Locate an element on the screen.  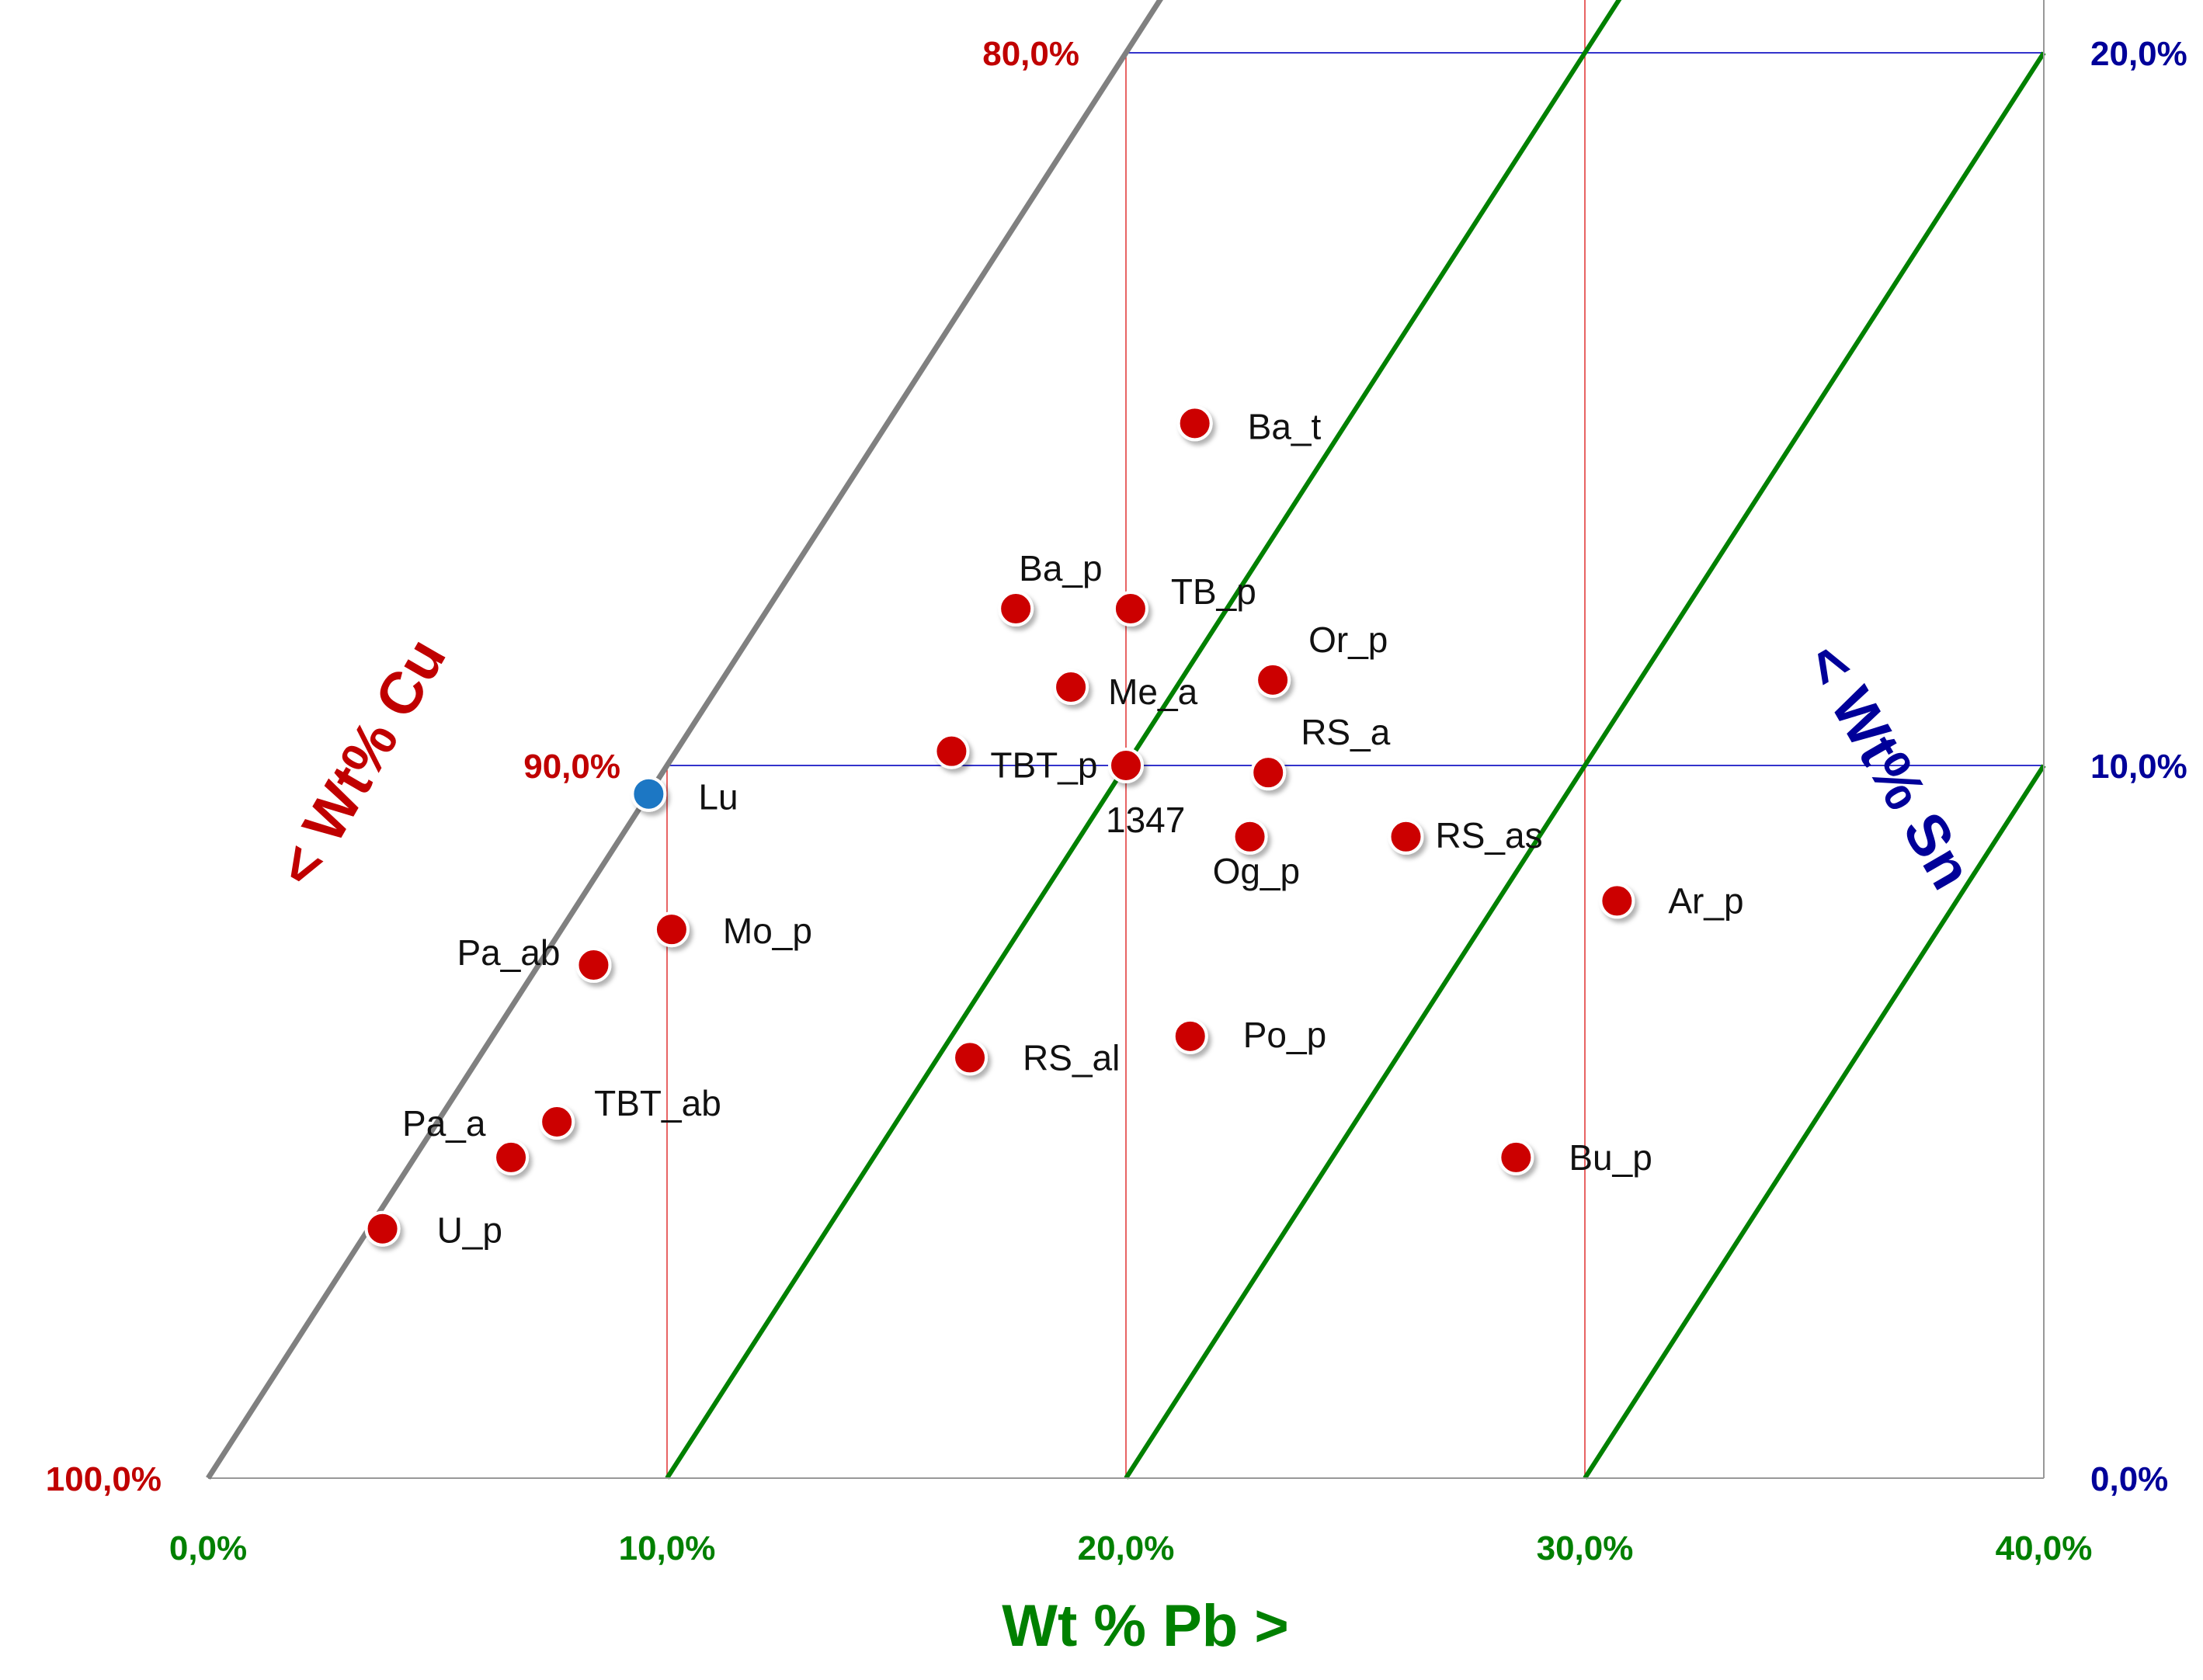
sn-tick-label: 10,0% is located at coordinates (2138, 767).